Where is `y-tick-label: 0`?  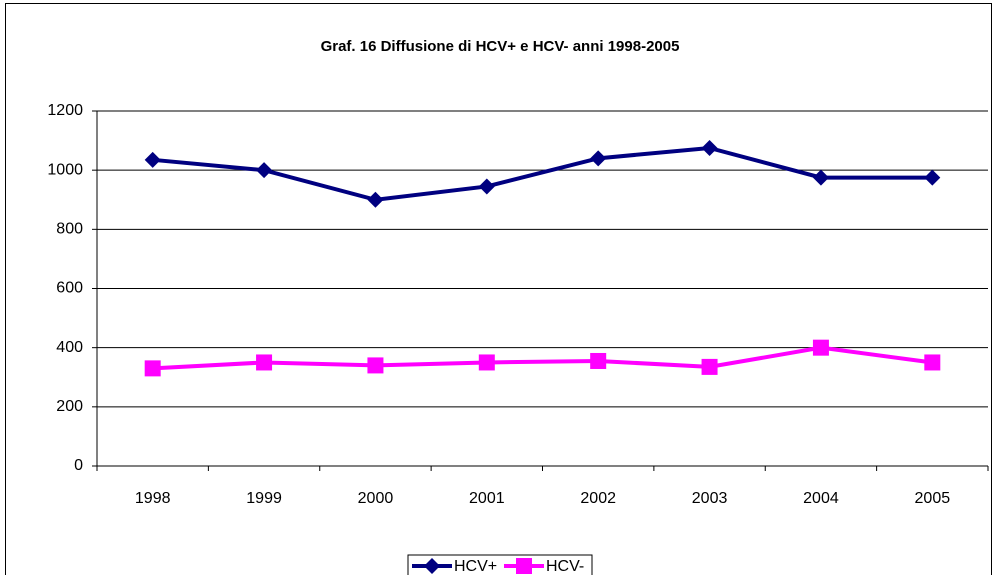 y-tick-label: 0 is located at coordinates (78, 465).